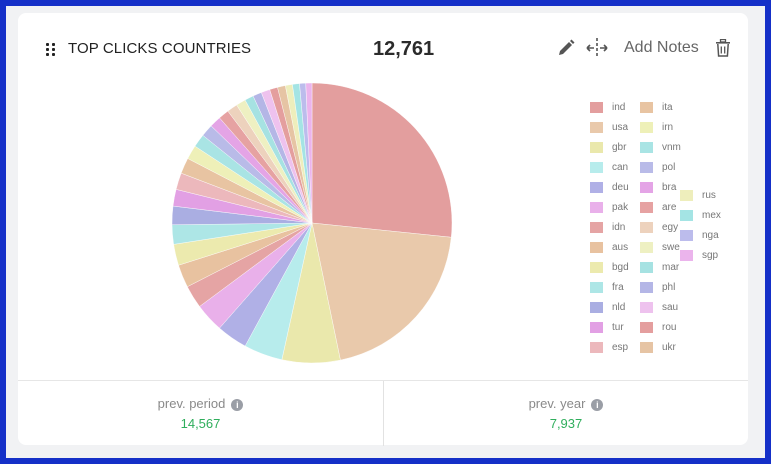 Image resolution: width=771 pixels, height=464 pixels. What do you see at coordinates (698, 195) in the screenshot?
I see `legend-item-rus: rus` at bounding box center [698, 195].